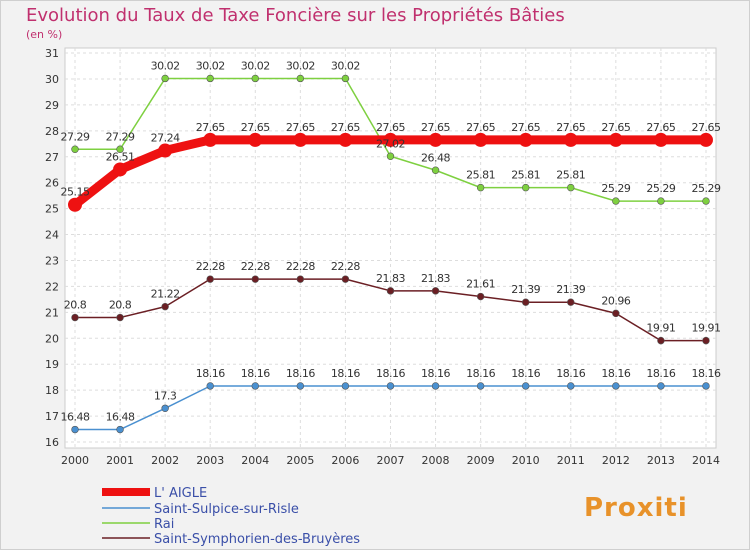 This screenshot has height=550, width=750. I want to click on data-label: 20.96, so click(615, 300).